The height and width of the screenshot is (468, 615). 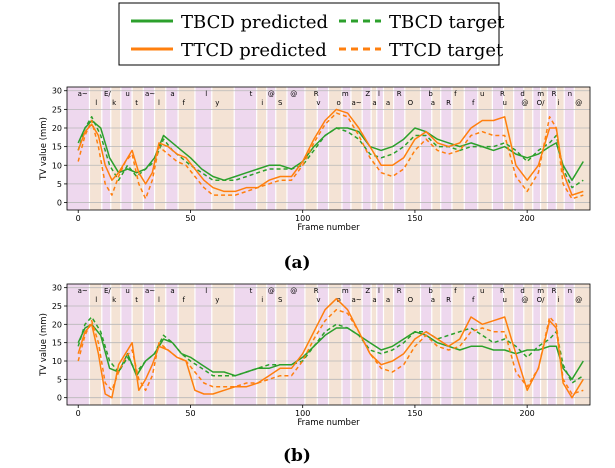 What do you see at coordinates (570, 291) in the screenshot?
I see `phone-label: n` at bounding box center [570, 291].